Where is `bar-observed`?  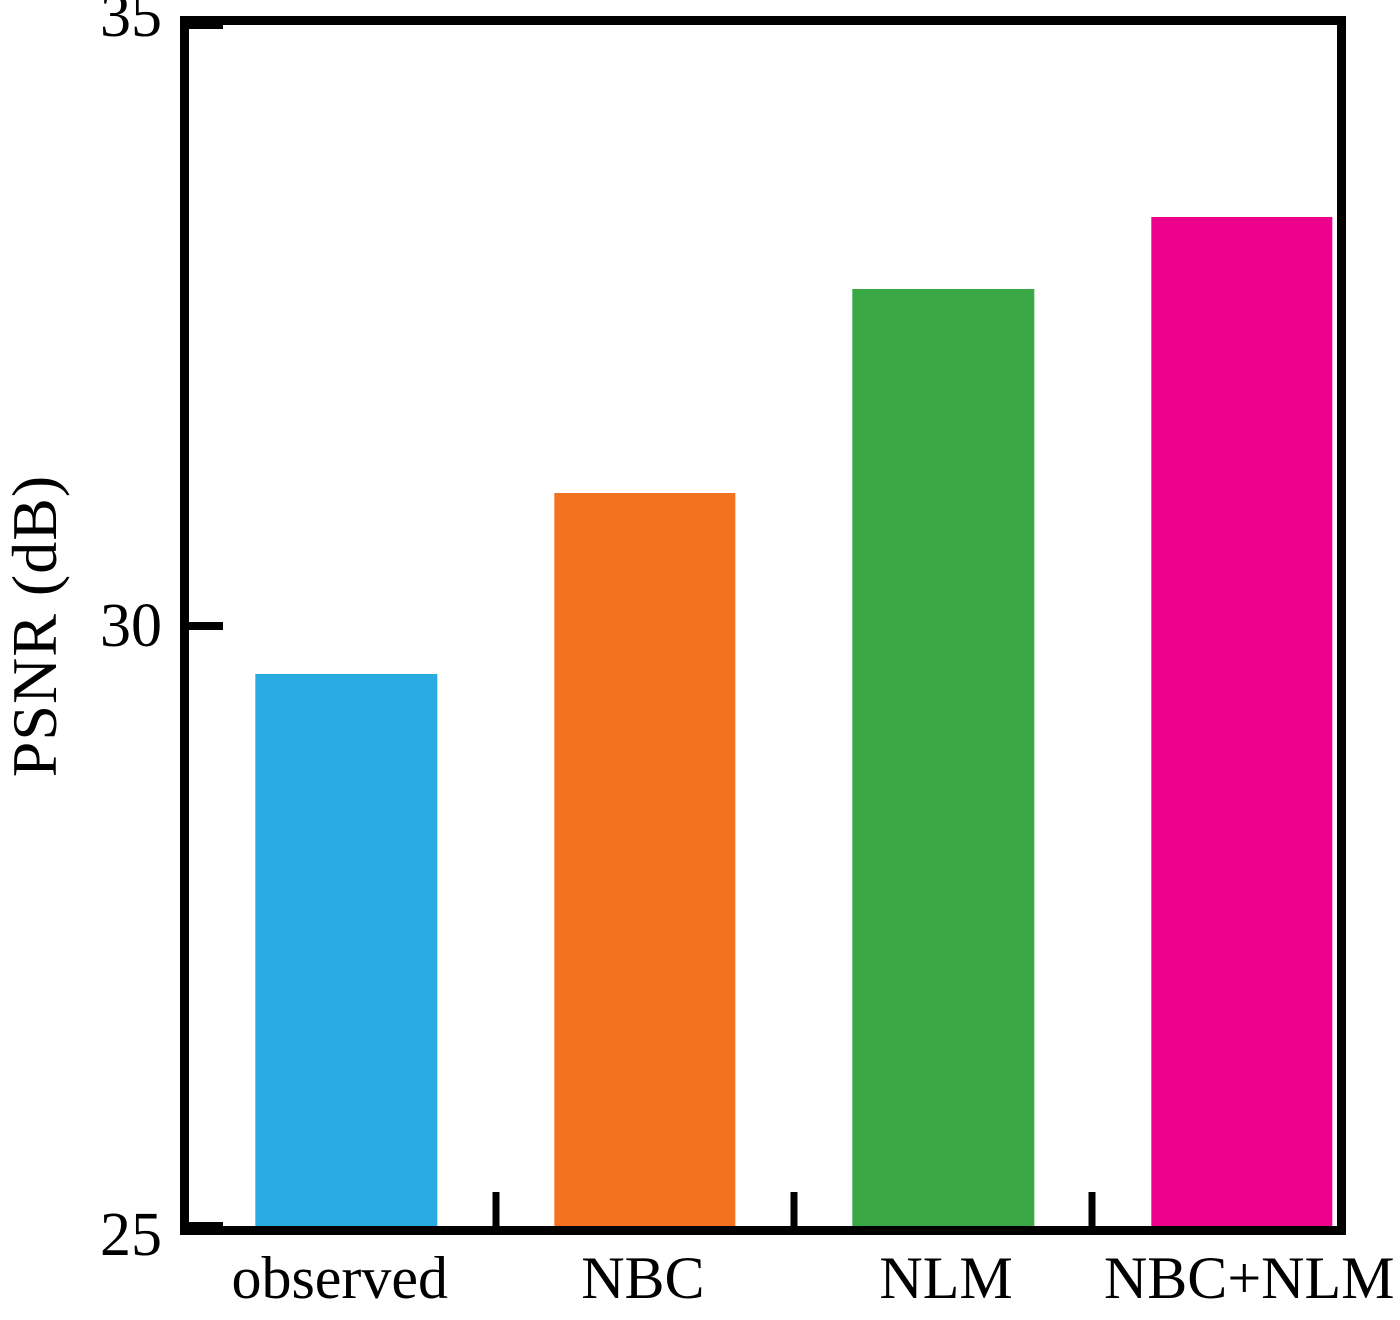
bar-observed is located at coordinates (346, 949).